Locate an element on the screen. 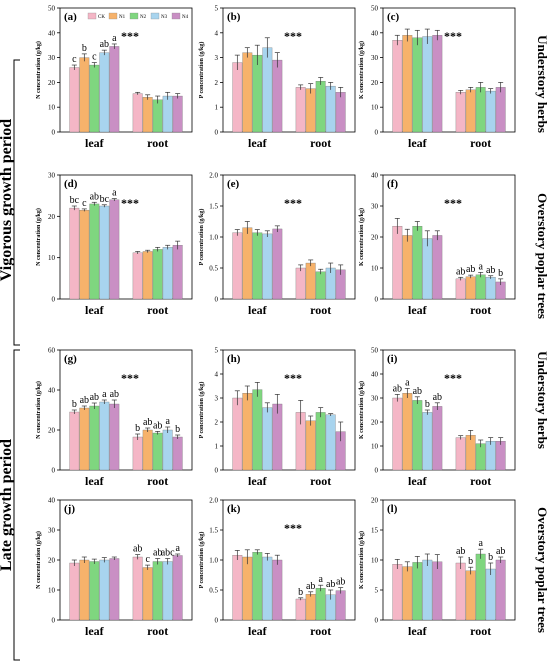 Image resolution: width=550 pixels, height=669 pixels. panel-label: (j) is located at coordinates (69, 509).